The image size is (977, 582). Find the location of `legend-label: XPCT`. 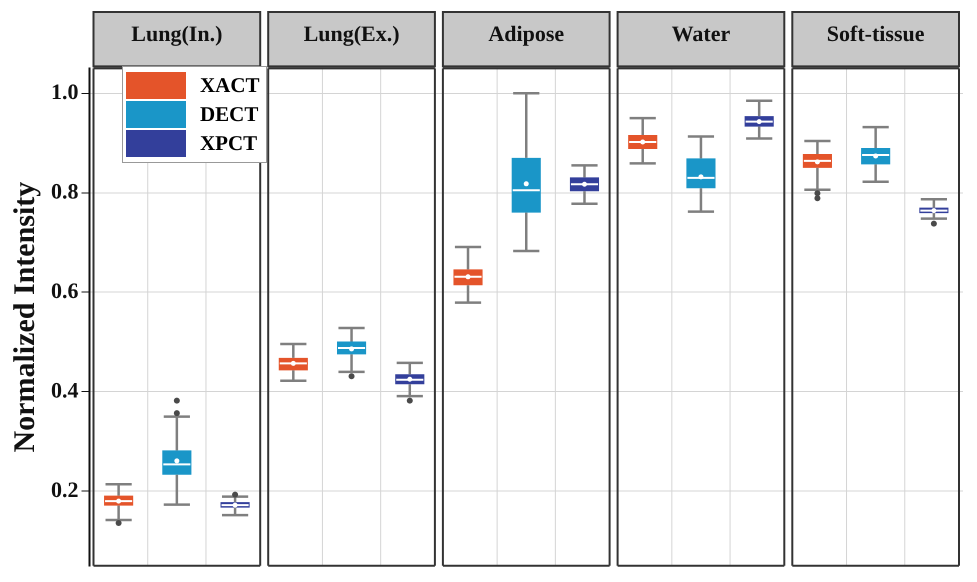

legend-label: XPCT is located at coordinates (229, 143).